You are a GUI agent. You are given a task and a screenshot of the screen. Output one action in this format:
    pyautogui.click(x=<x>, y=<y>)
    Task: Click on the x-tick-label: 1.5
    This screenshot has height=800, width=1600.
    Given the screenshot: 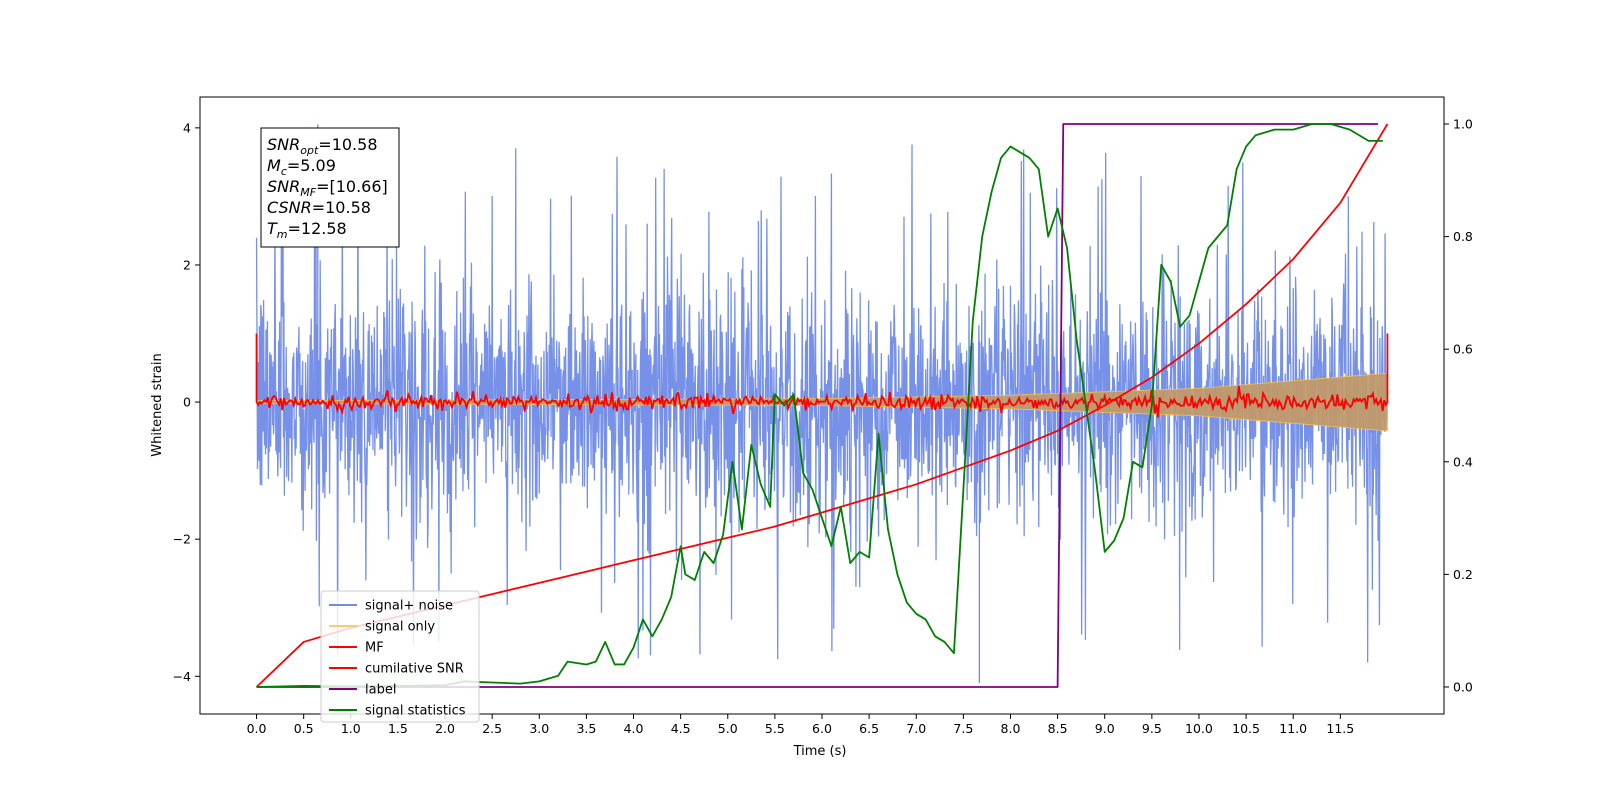 What is the action you would take?
    pyautogui.click(x=398, y=728)
    